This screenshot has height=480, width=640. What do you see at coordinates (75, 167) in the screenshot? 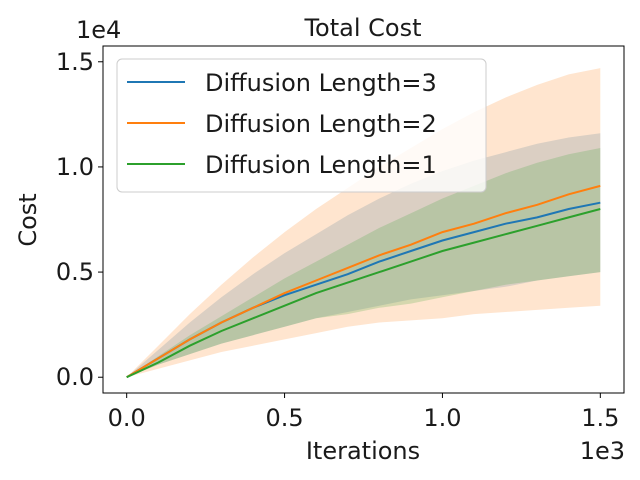
I see `y-tick-label: 1.0` at bounding box center [75, 167].